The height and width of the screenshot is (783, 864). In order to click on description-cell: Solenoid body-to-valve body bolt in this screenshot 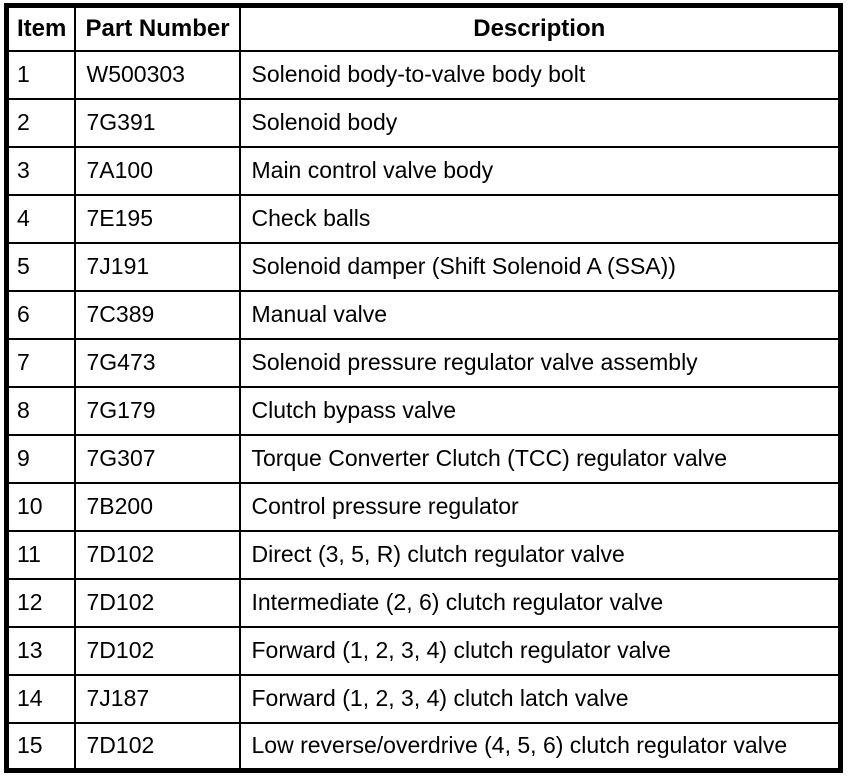, I will do `click(540, 74)`.